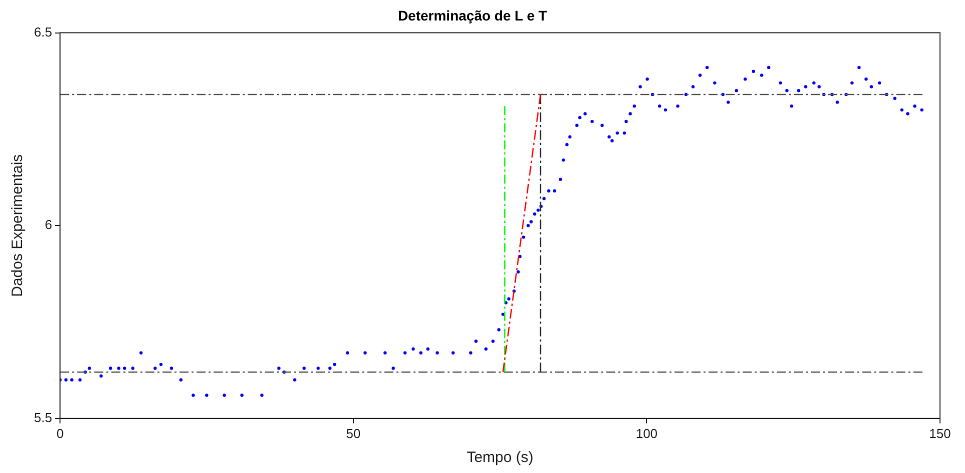  Describe the element at coordinates (353, 433) in the screenshot. I see `x-tick-label: 50` at that location.